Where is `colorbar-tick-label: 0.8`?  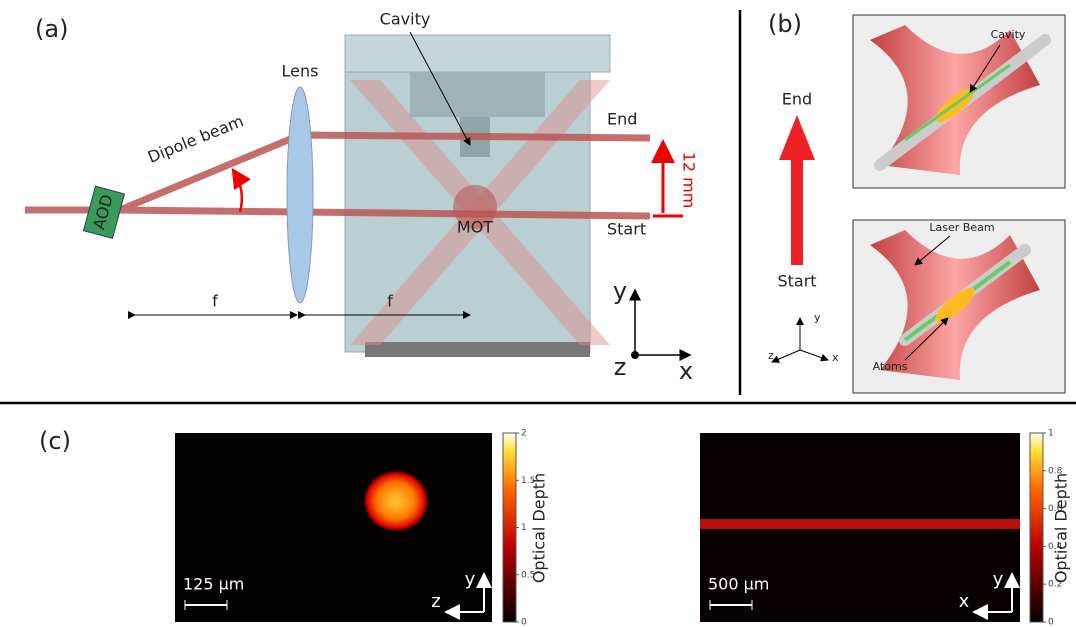 colorbar-tick-label: 0.8 is located at coordinates (1055, 471).